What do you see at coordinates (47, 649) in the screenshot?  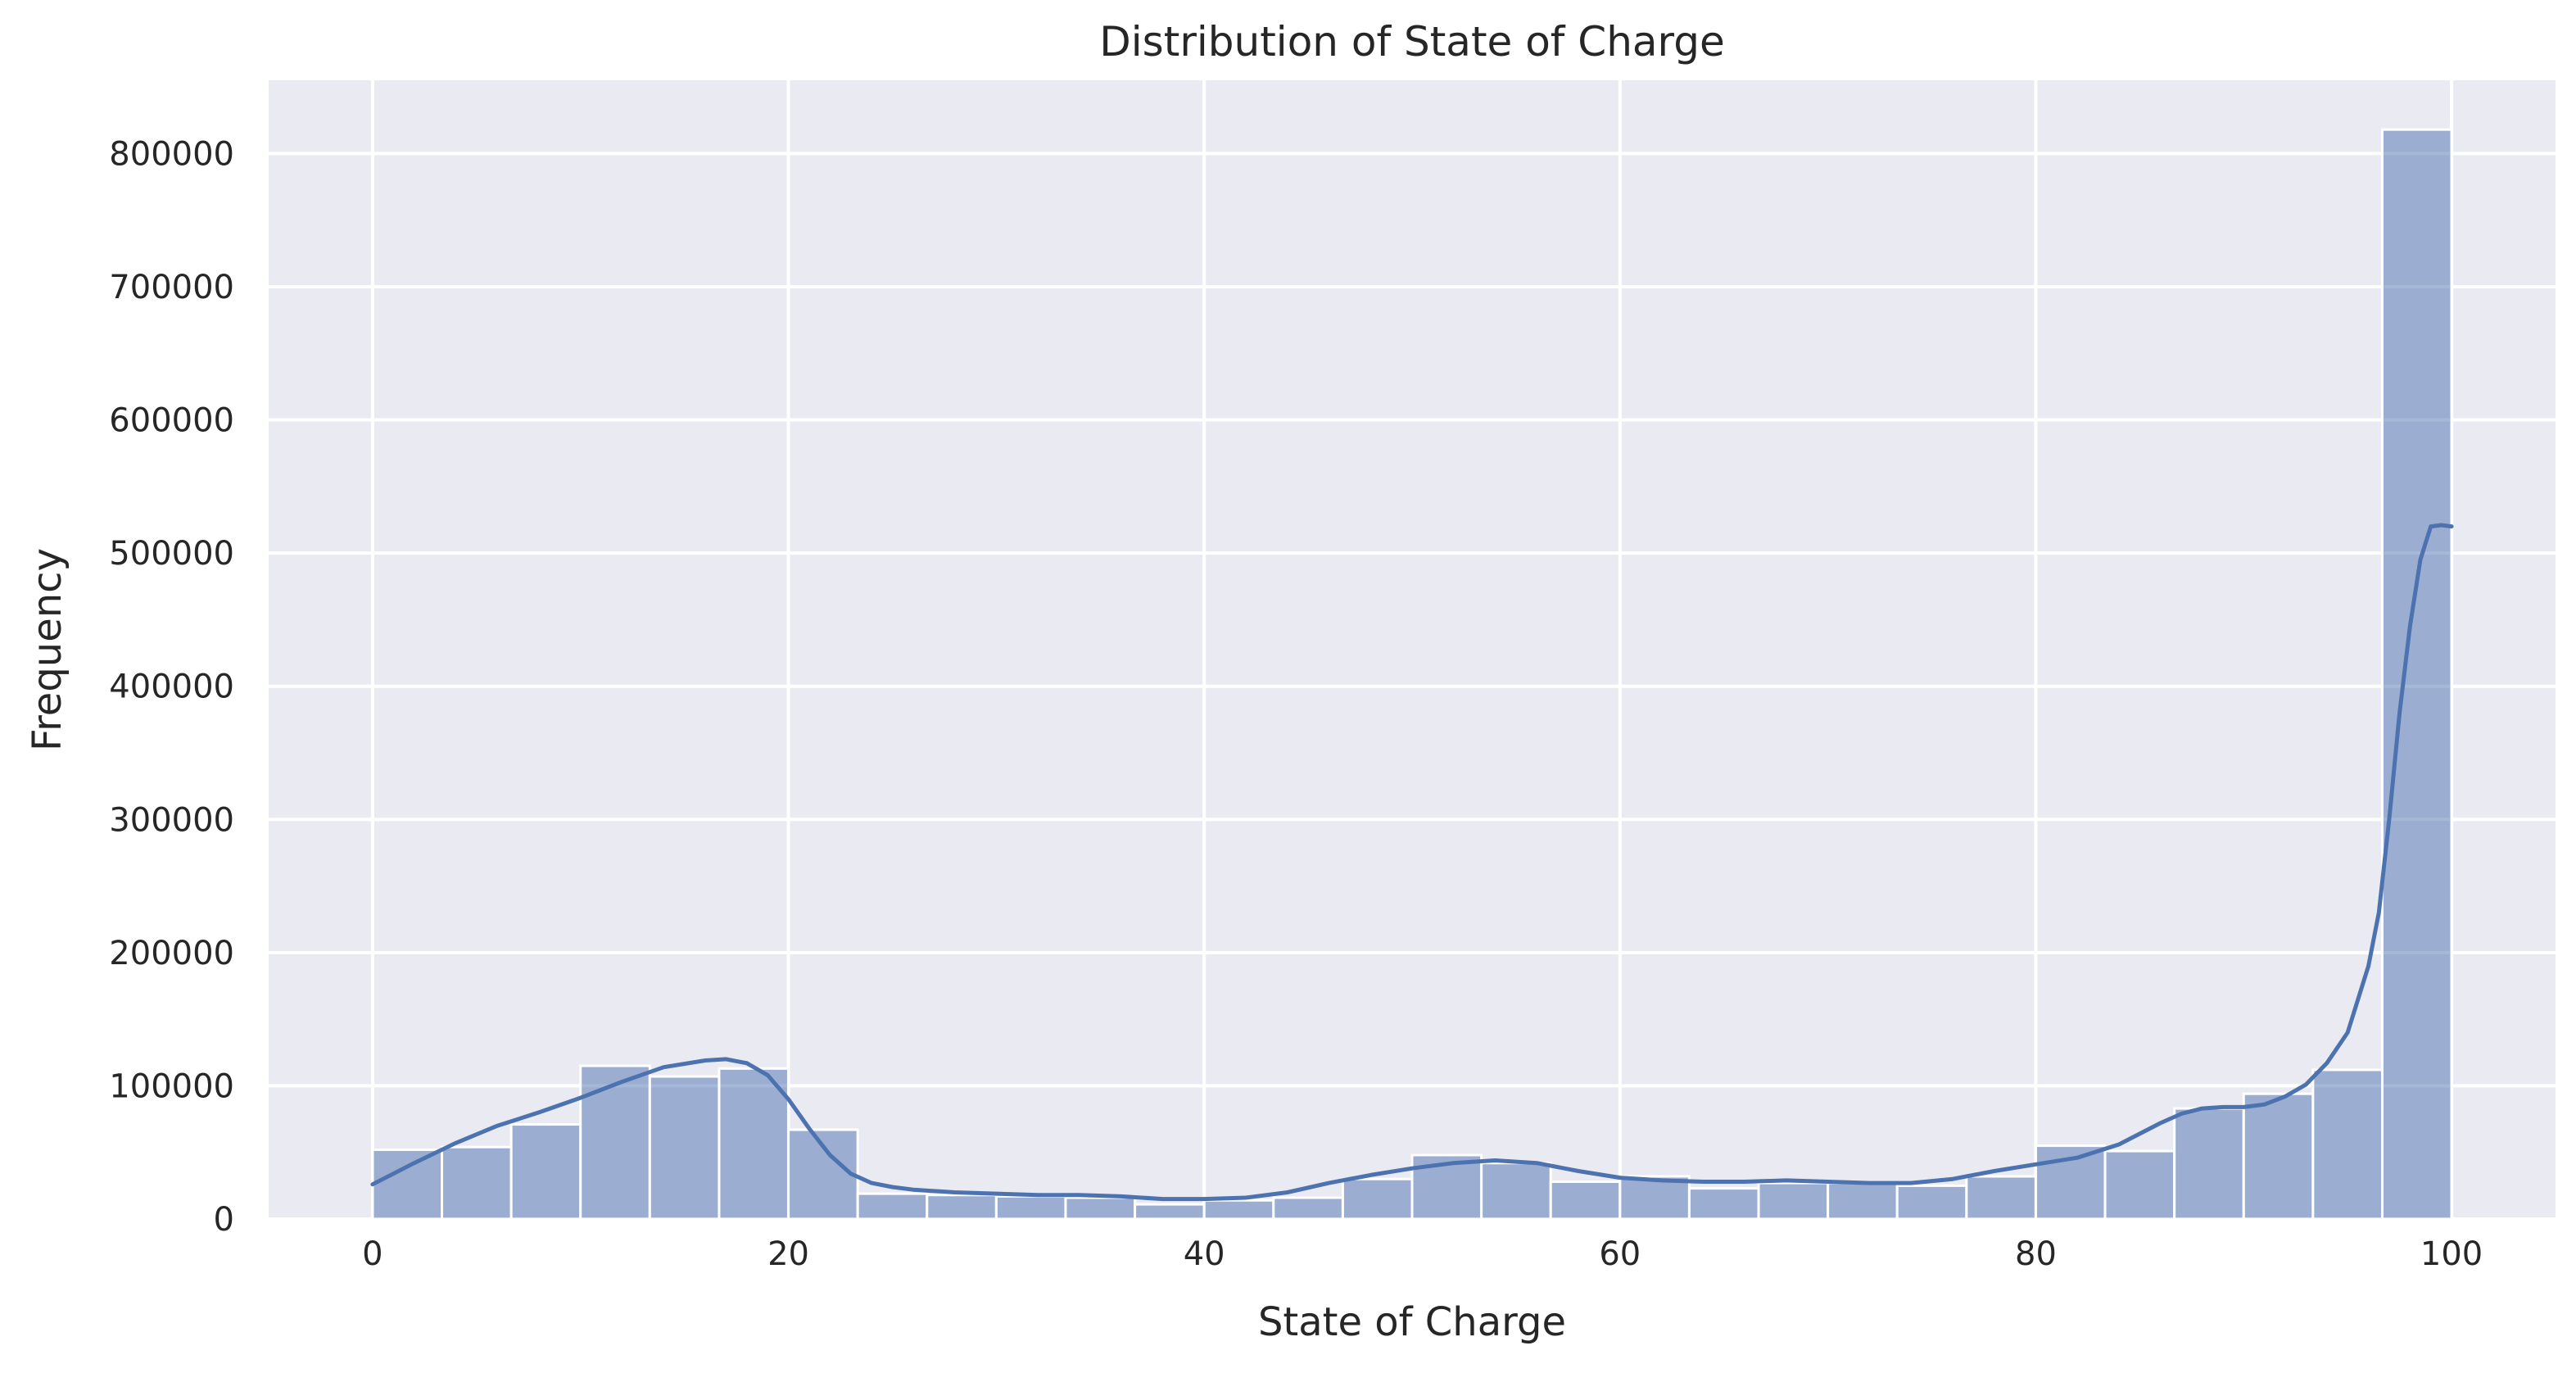 I see `y-axis-title: Frequency` at bounding box center [47, 649].